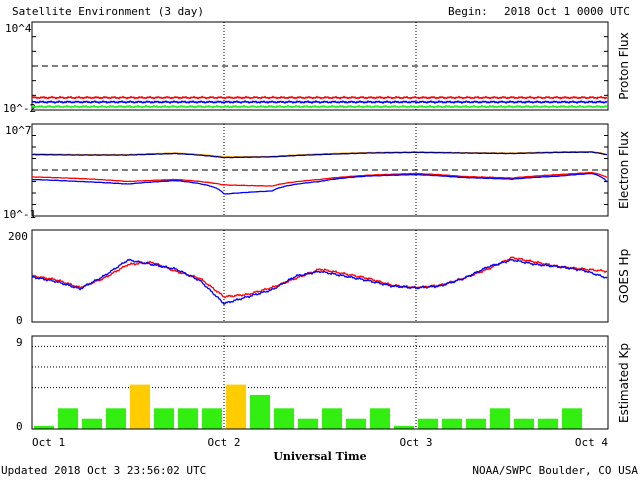  I want to click on electron-flux-series-blue, so click(319, 183).